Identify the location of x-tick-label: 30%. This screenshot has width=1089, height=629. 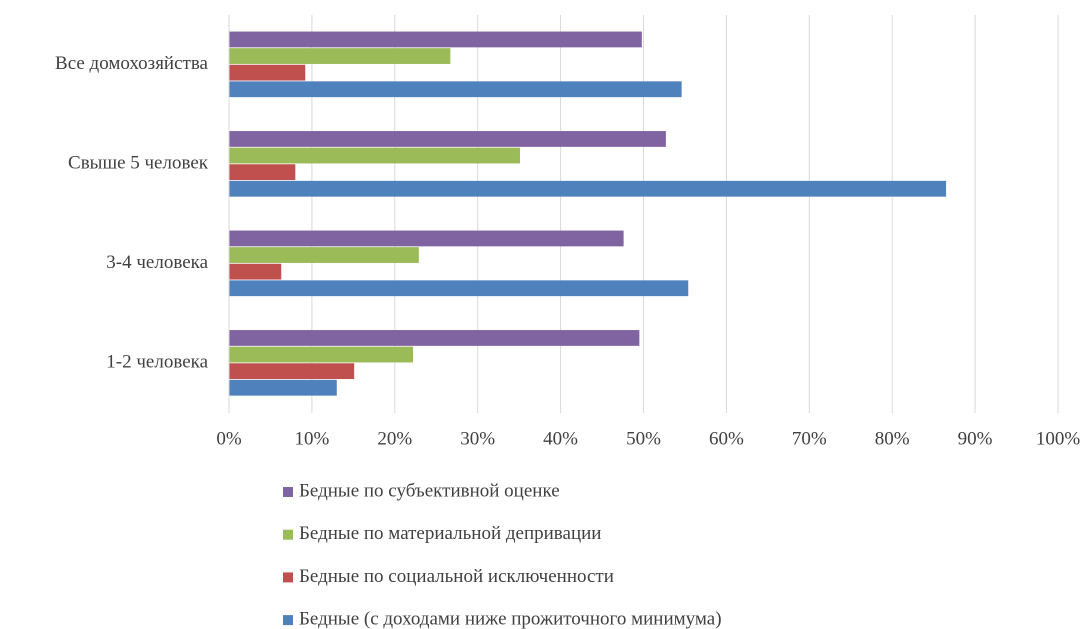
(477, 438).